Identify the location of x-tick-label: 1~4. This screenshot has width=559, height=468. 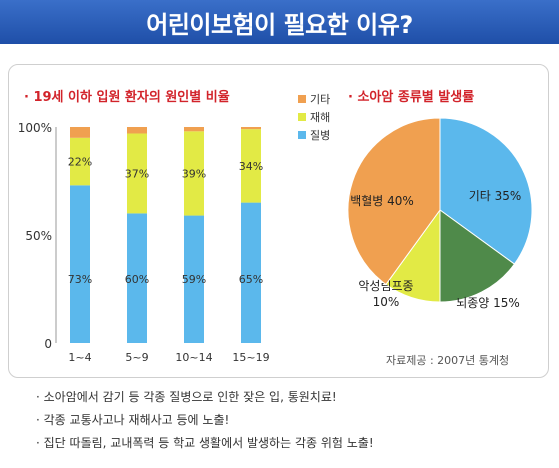
(79, 357).